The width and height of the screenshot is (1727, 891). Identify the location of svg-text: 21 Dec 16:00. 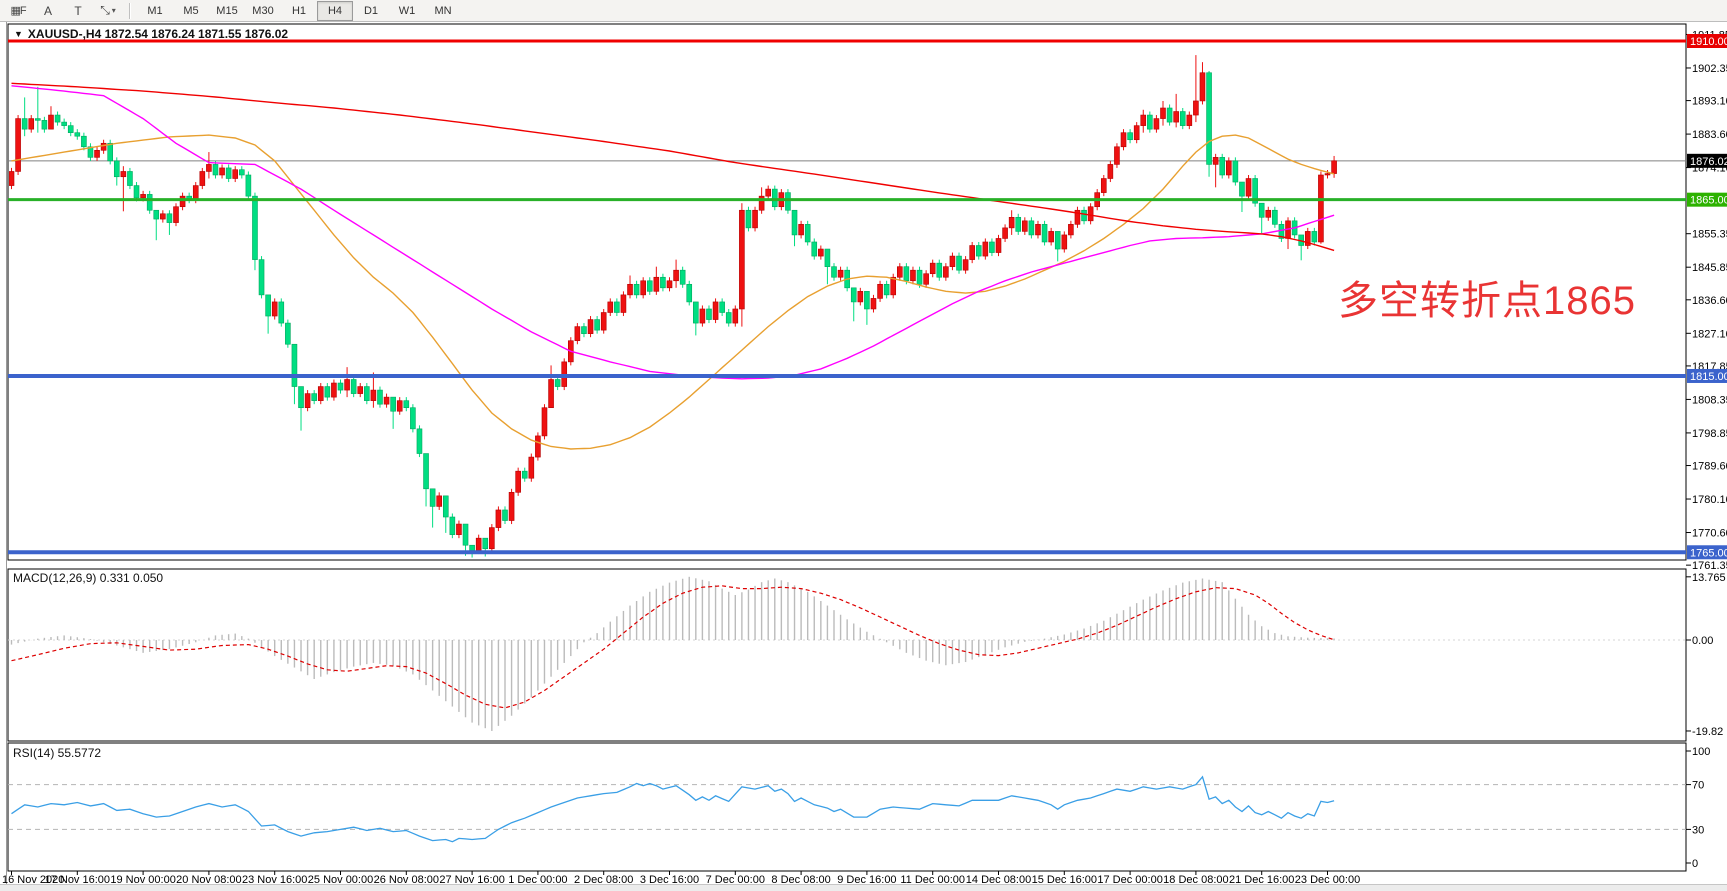
(1261, 880).